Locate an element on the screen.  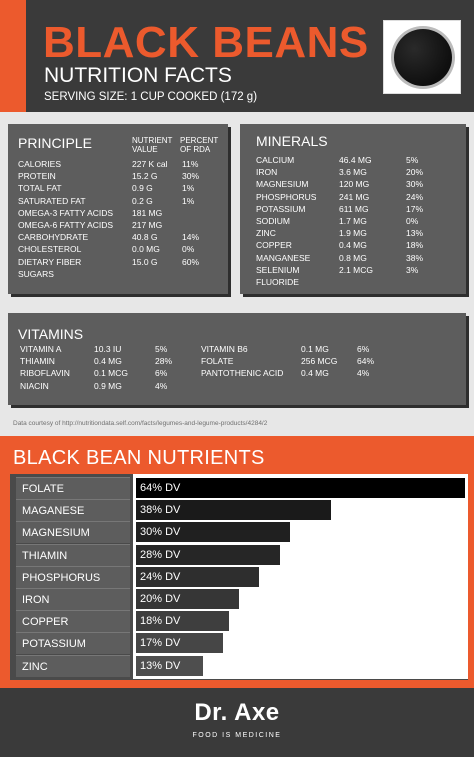
nutrient-label-row: FOLATE is located at coordinates (73, 488).